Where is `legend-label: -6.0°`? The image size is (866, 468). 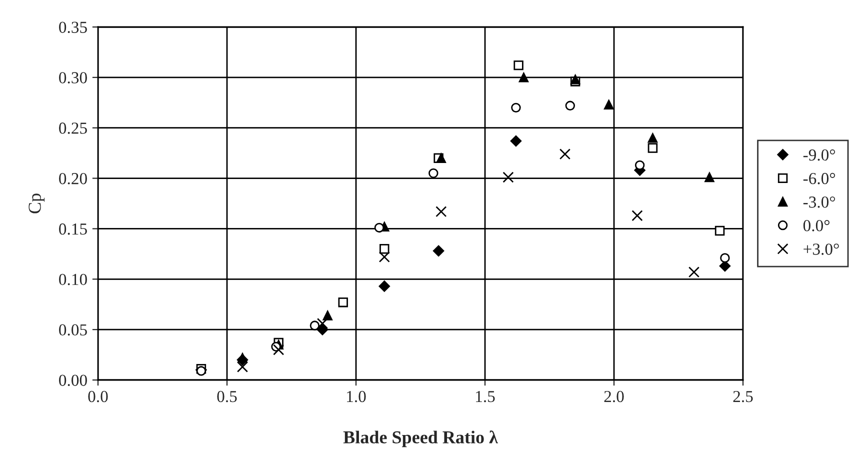
legend-label: -6.0° is located at coordinates (819, 178).